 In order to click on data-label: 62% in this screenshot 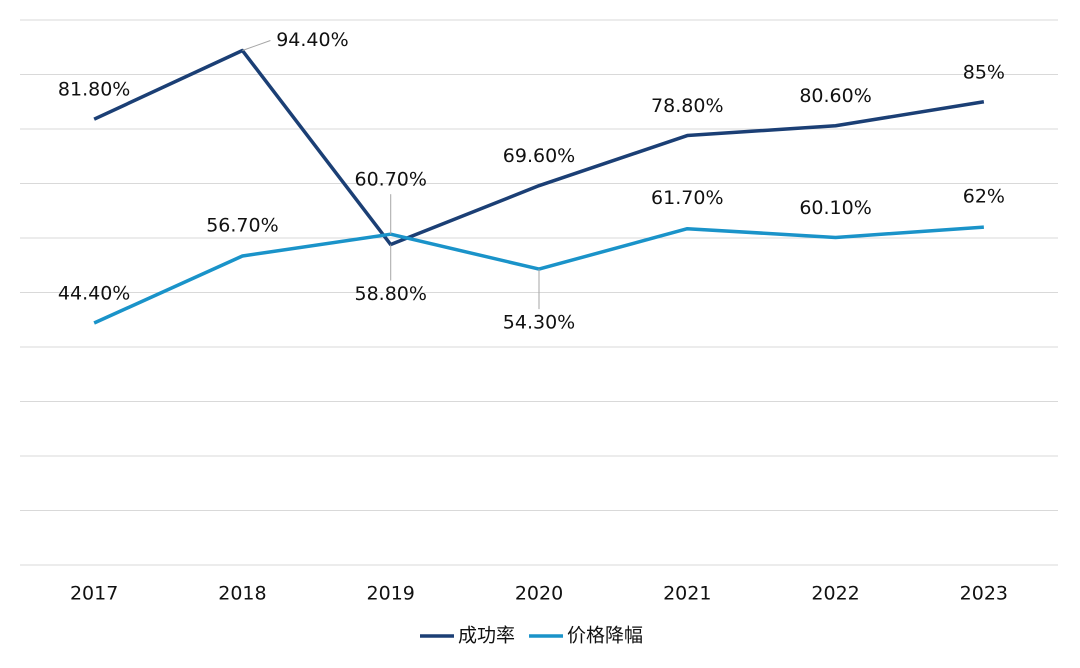, I will do `click(984, 197)`.